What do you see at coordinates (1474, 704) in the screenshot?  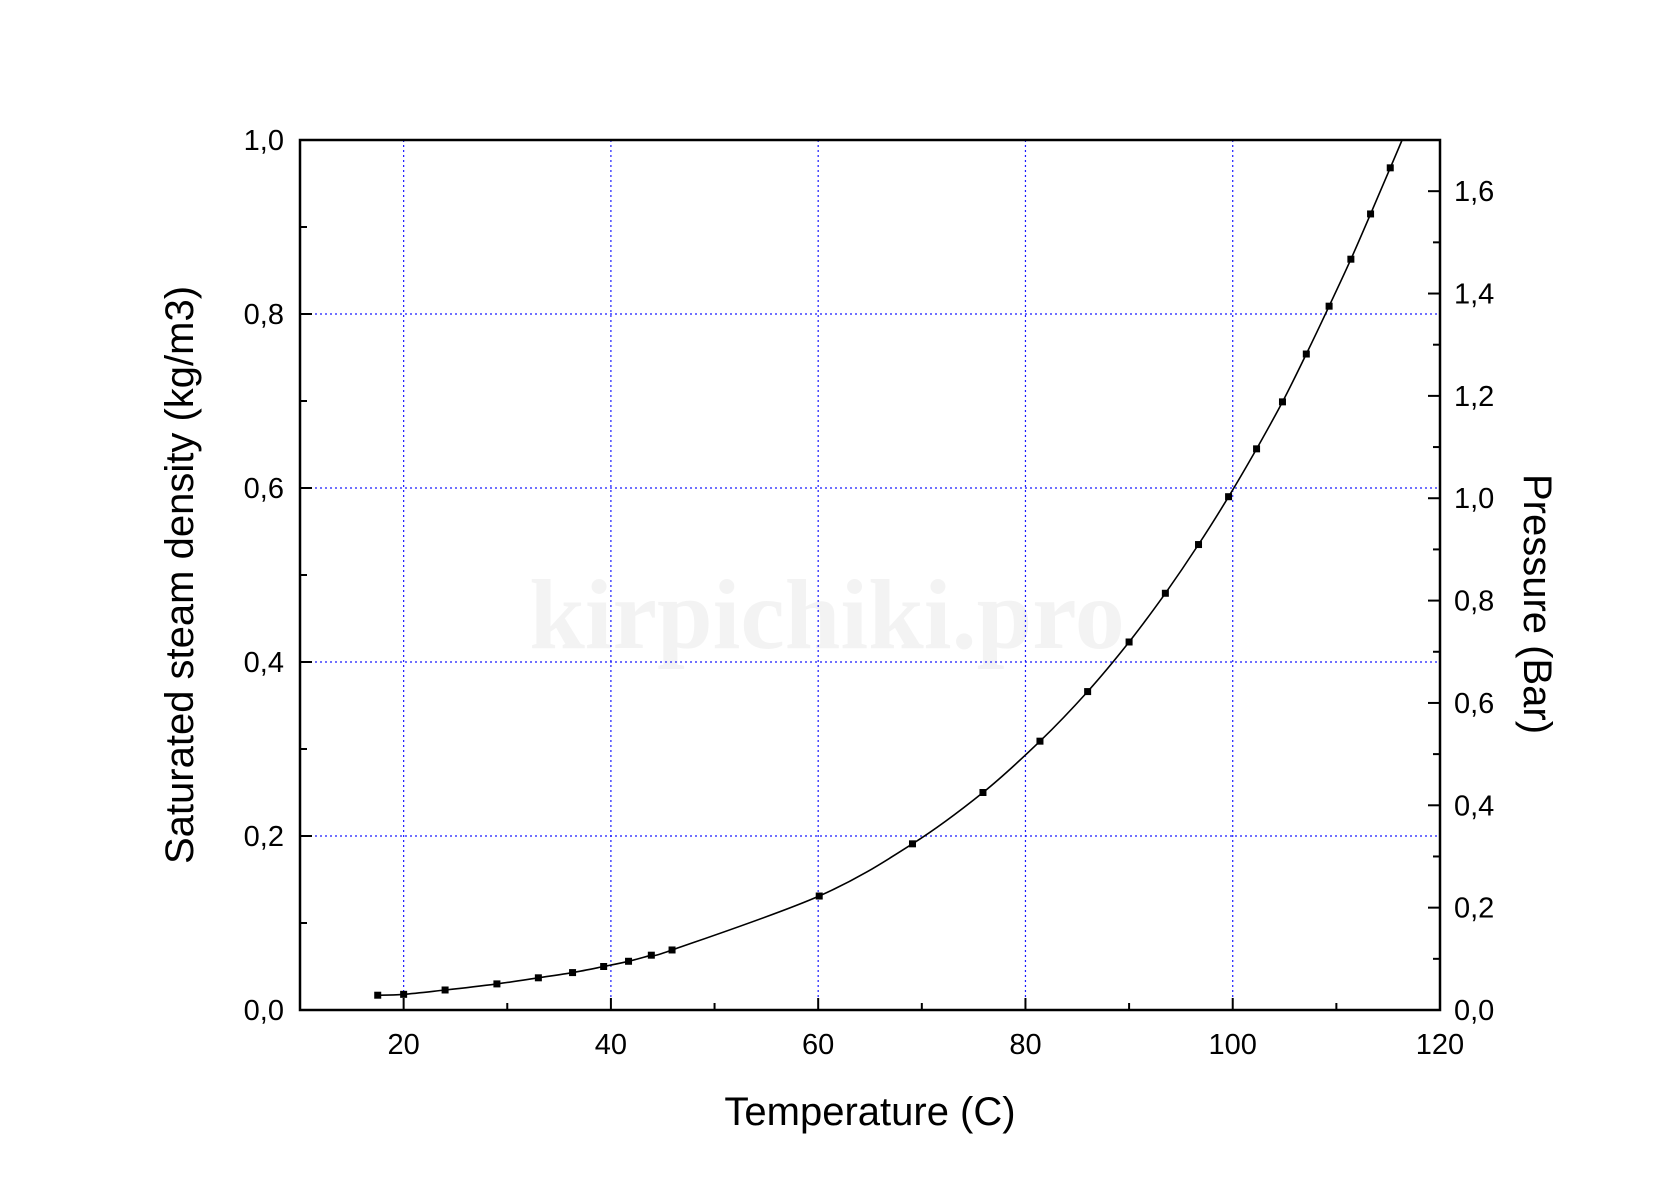 I see `y2-tick-label: 0,6` at bounding box center [1474, 704].